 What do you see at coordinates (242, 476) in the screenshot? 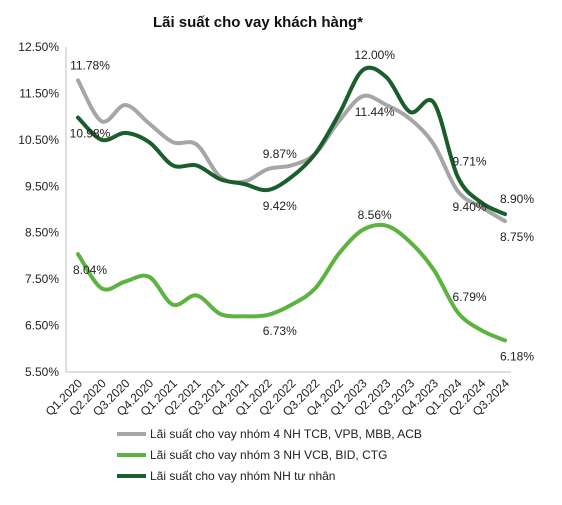
I see `legend-label: Lãi suất cho vay nhóm NH tư nhân` at bounding box center [242, 476].